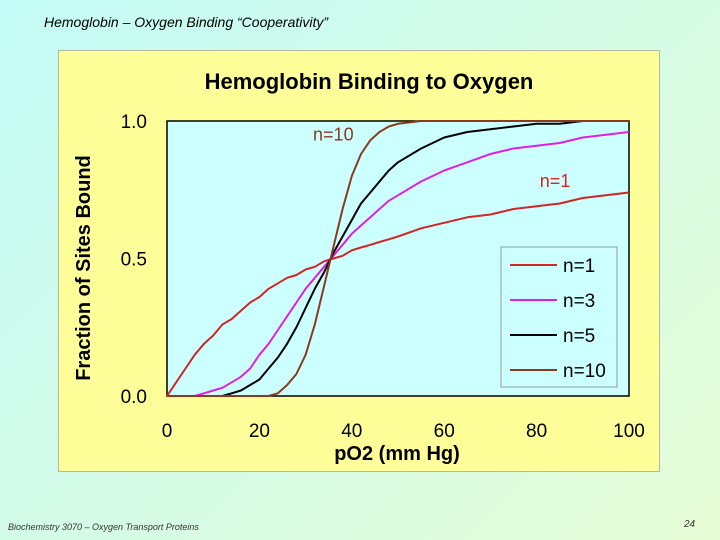  I want to click on annotation-label: n=10, so click(333, 134).